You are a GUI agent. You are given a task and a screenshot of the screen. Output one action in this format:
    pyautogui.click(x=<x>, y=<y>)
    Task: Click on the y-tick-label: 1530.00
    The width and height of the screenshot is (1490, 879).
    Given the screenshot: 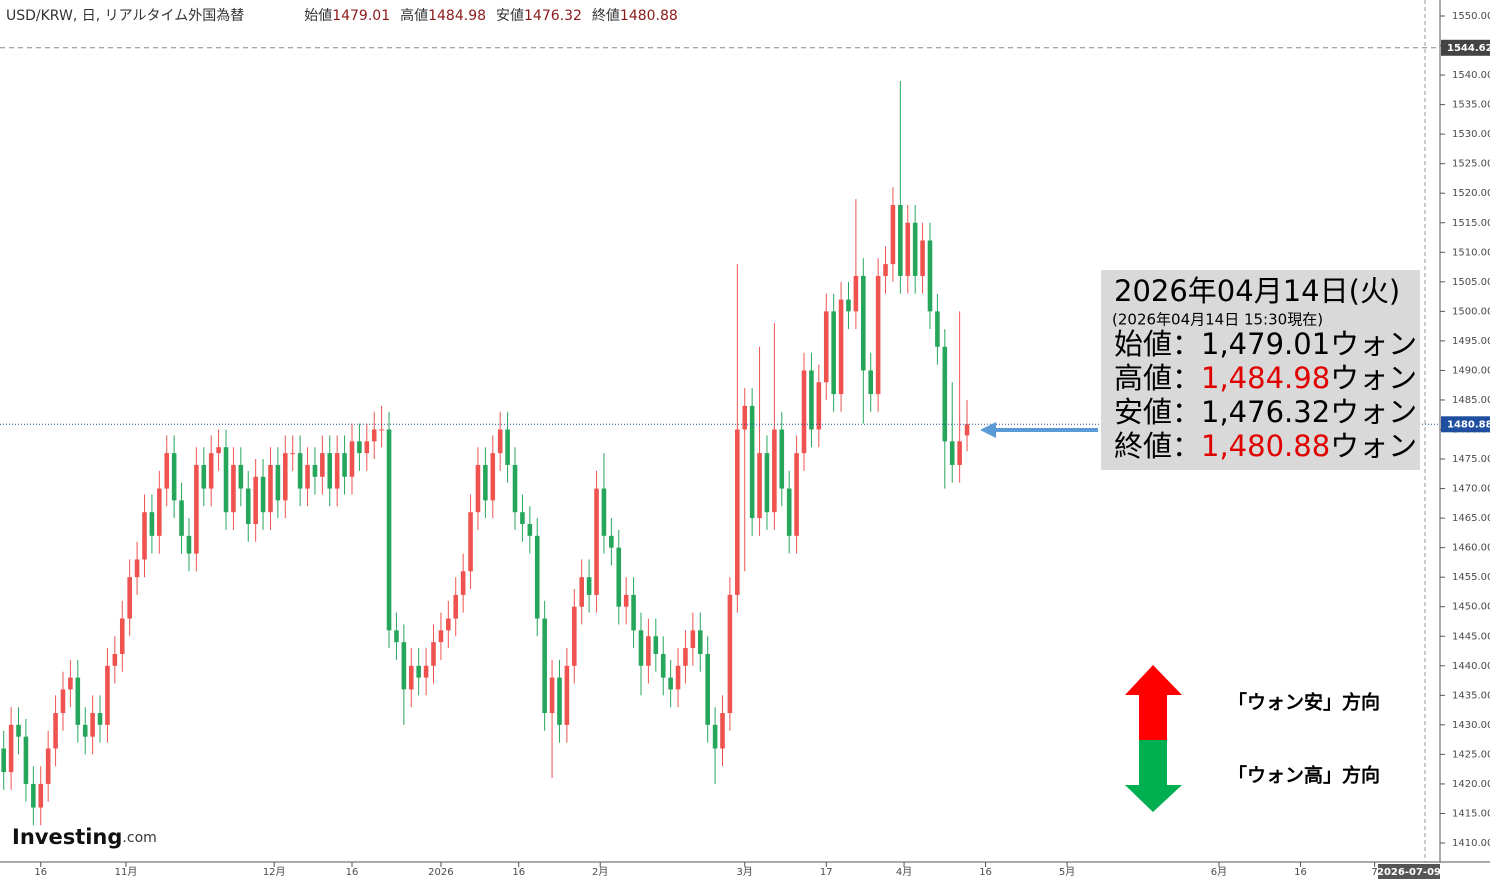 What is the action you would take?
    pyautogui.click(x=1471, y=134)
    